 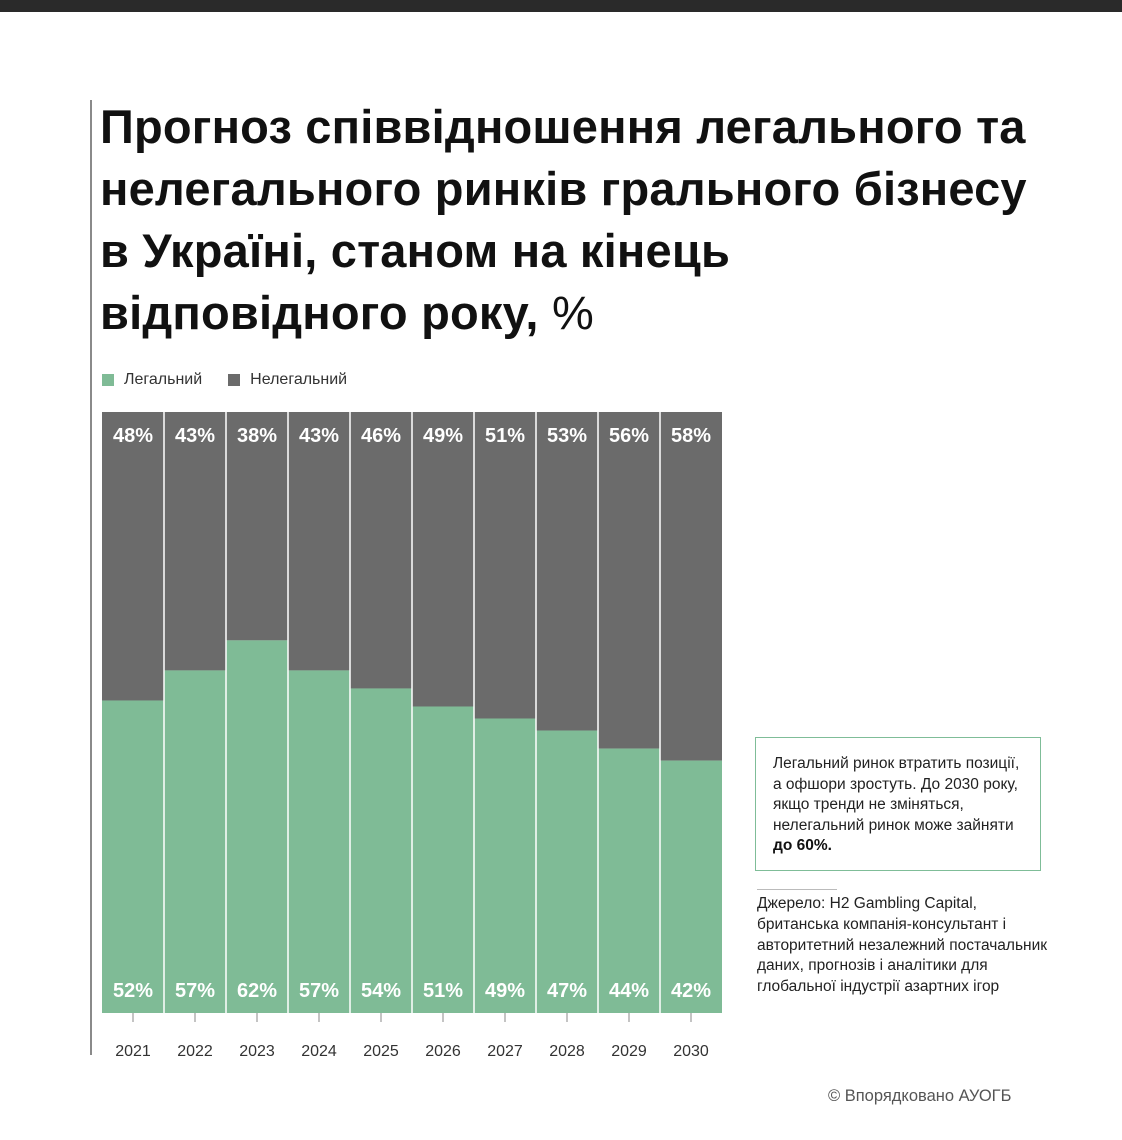 I want to click on legend-item-legal: Легальний, so click(x=152, y=380).